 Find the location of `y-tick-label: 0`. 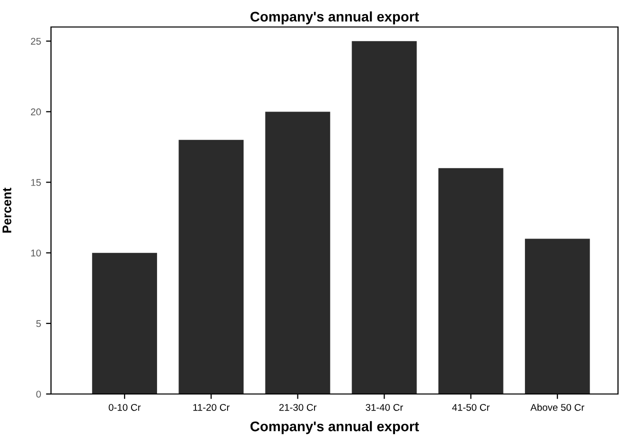

y-tick-label: 0 is located at coordinates (38, 394).